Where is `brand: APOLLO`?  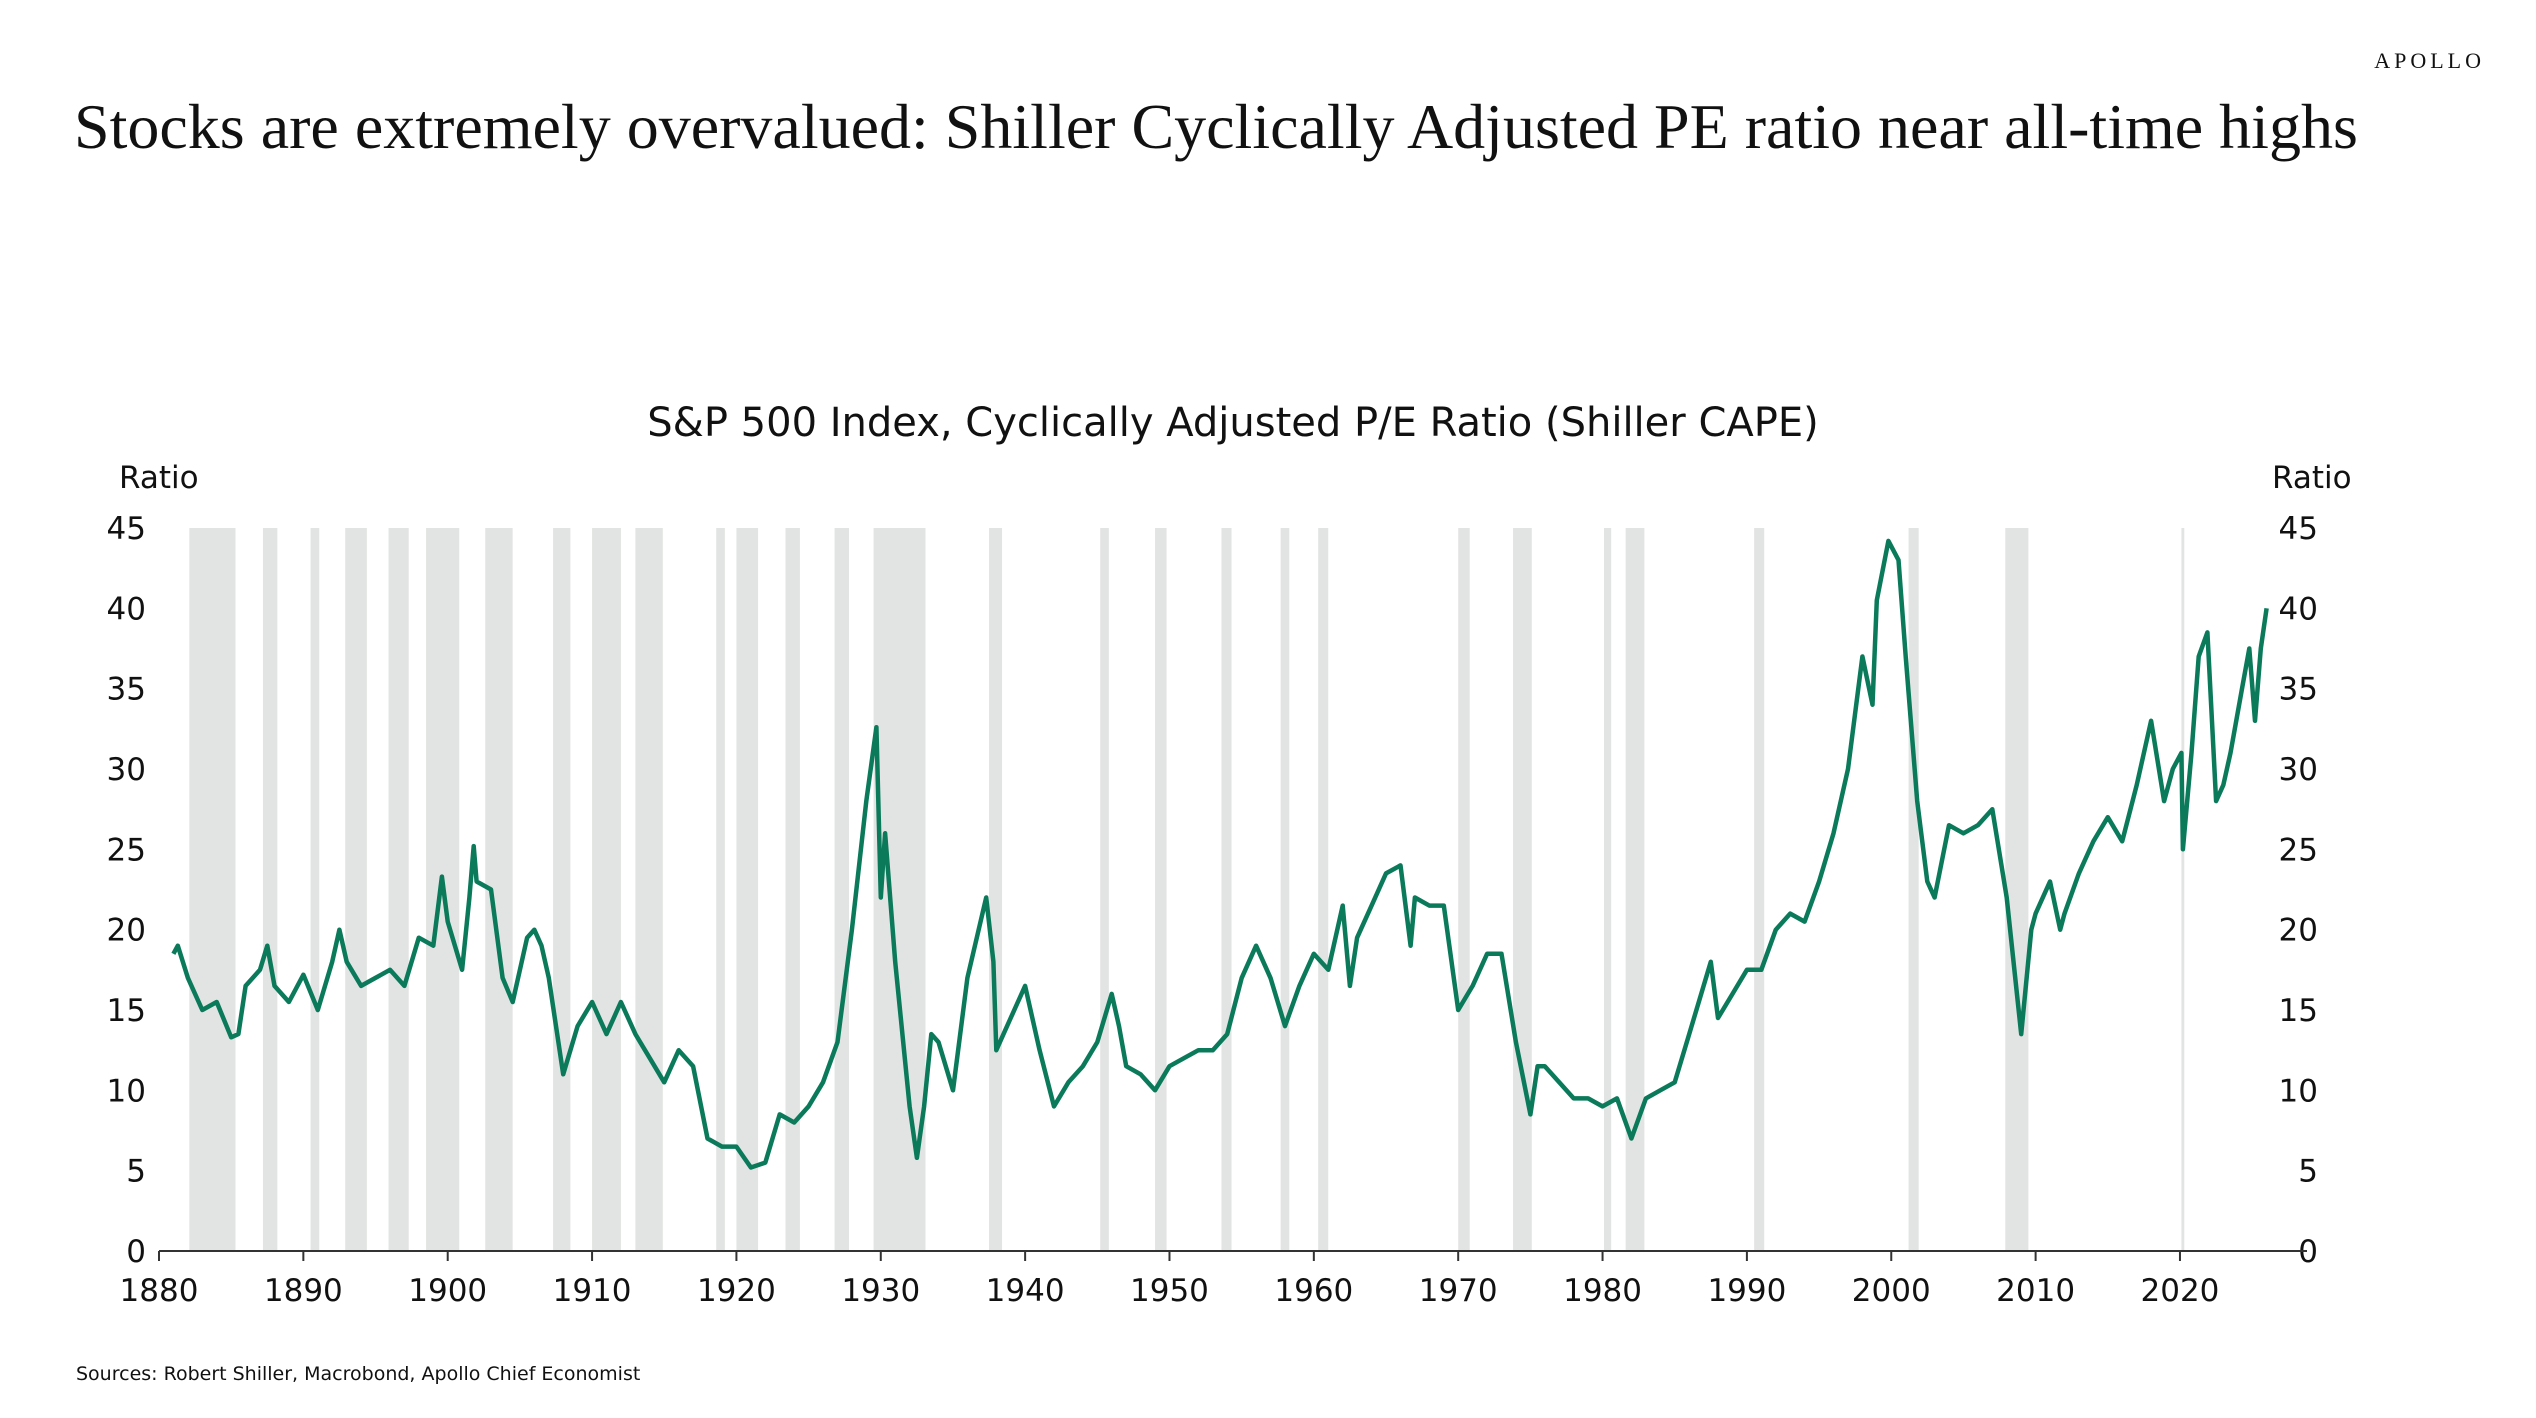
brand: APOLLO is located at coordinates (2429, 60).